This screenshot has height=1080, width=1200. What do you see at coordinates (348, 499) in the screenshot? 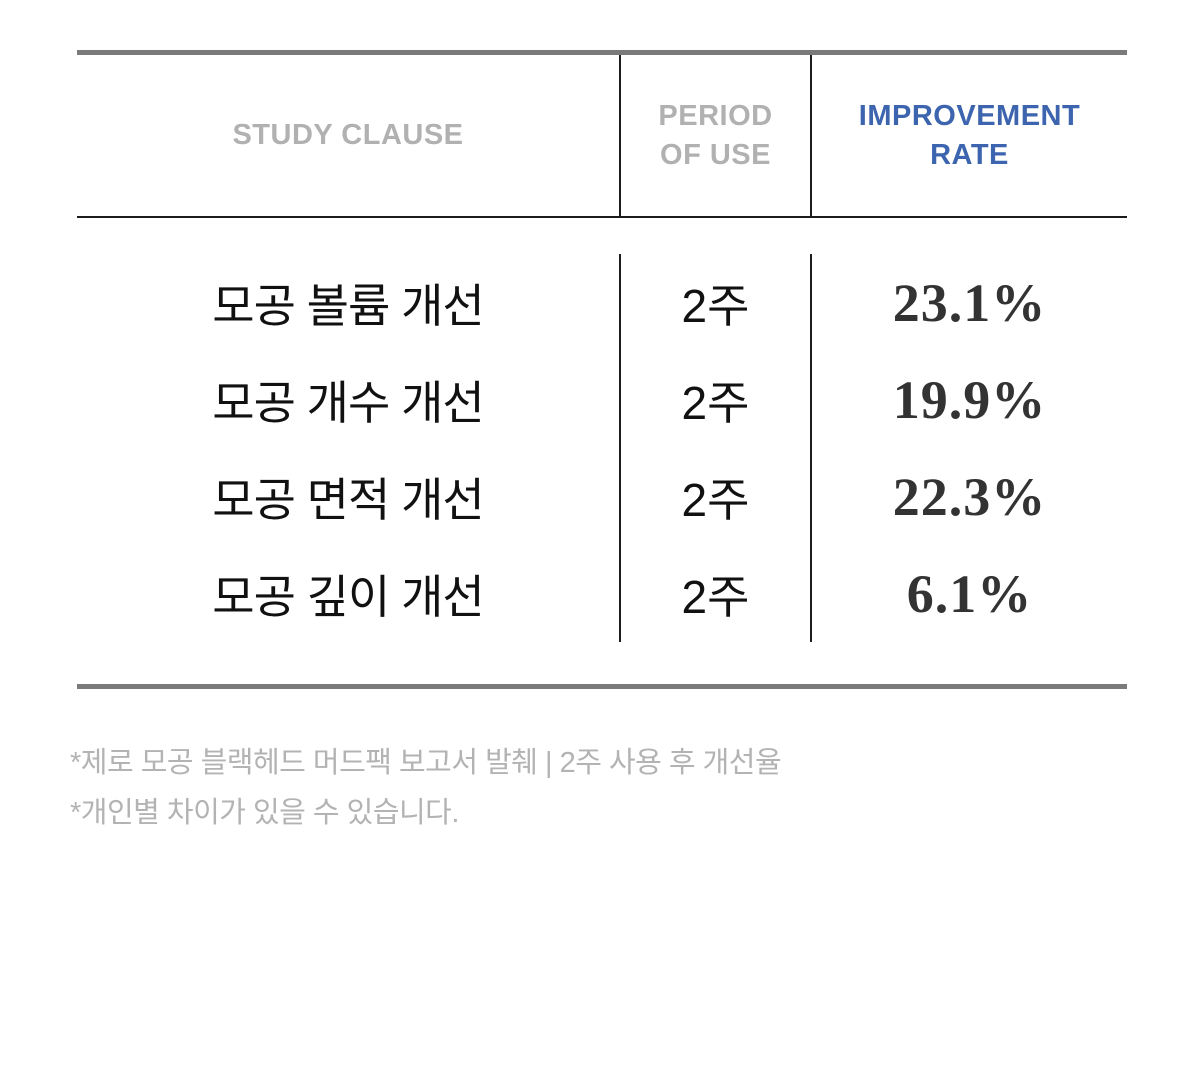
I see `cell-clause: 모공 면적 개선` at bounding box center [348, 499].